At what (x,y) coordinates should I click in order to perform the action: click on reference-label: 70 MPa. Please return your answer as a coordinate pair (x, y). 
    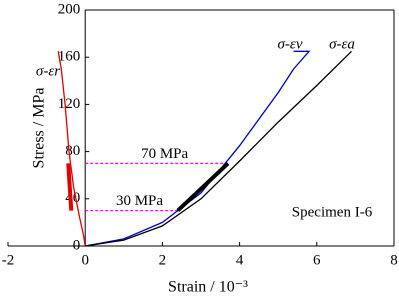
    Looking at the image, I should click on (164, 154).